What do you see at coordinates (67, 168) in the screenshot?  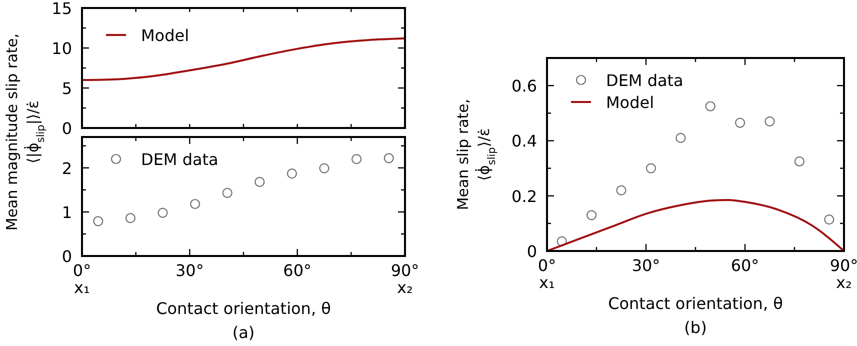 I see `y-tick-label: 2` at bounding box center [67, 168].